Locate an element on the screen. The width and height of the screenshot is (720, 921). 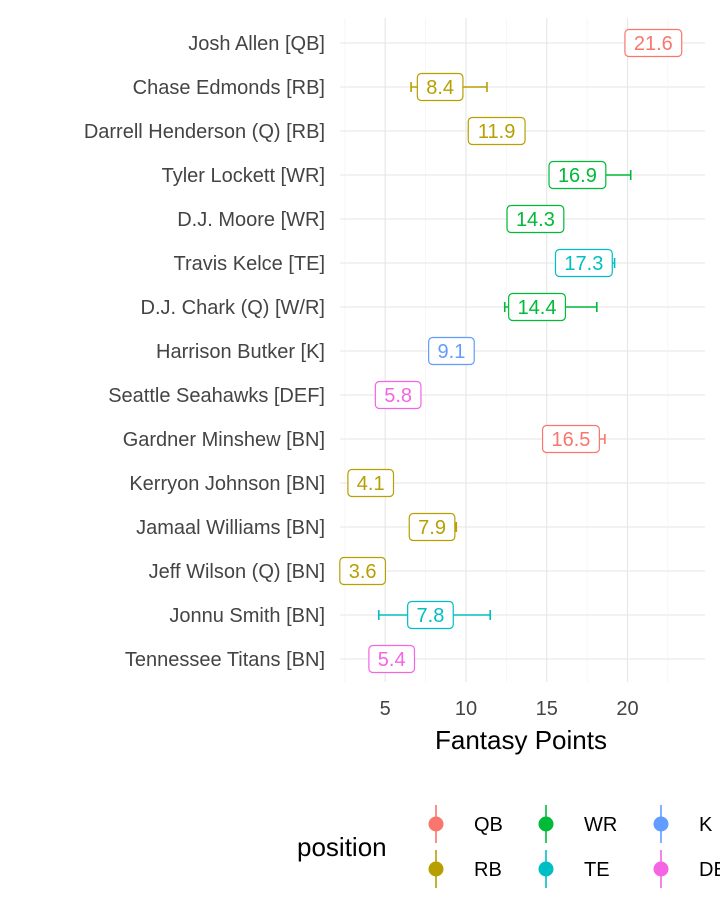
data-label: 14.4 is located at coordinates (537, 308).